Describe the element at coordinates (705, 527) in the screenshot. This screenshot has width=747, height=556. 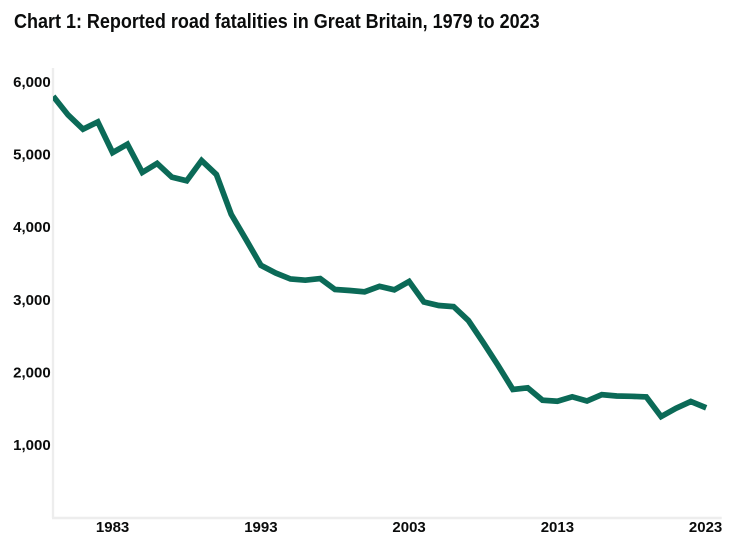
I see `svg-text: 2023` at that location.